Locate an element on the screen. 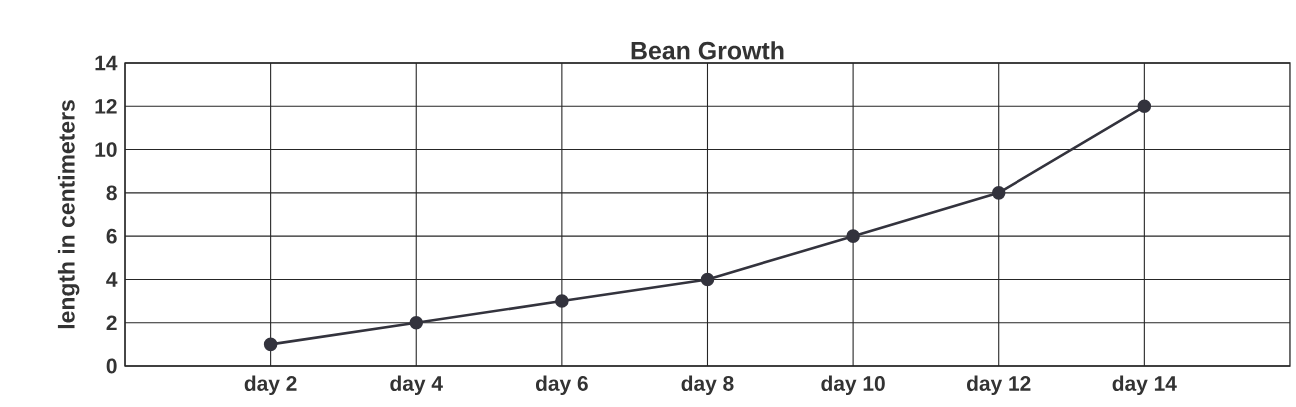 Image resolution: width=1296 pixels, height=407 pixels. y-tick-label: 4 is located at coordinates (112, 279).